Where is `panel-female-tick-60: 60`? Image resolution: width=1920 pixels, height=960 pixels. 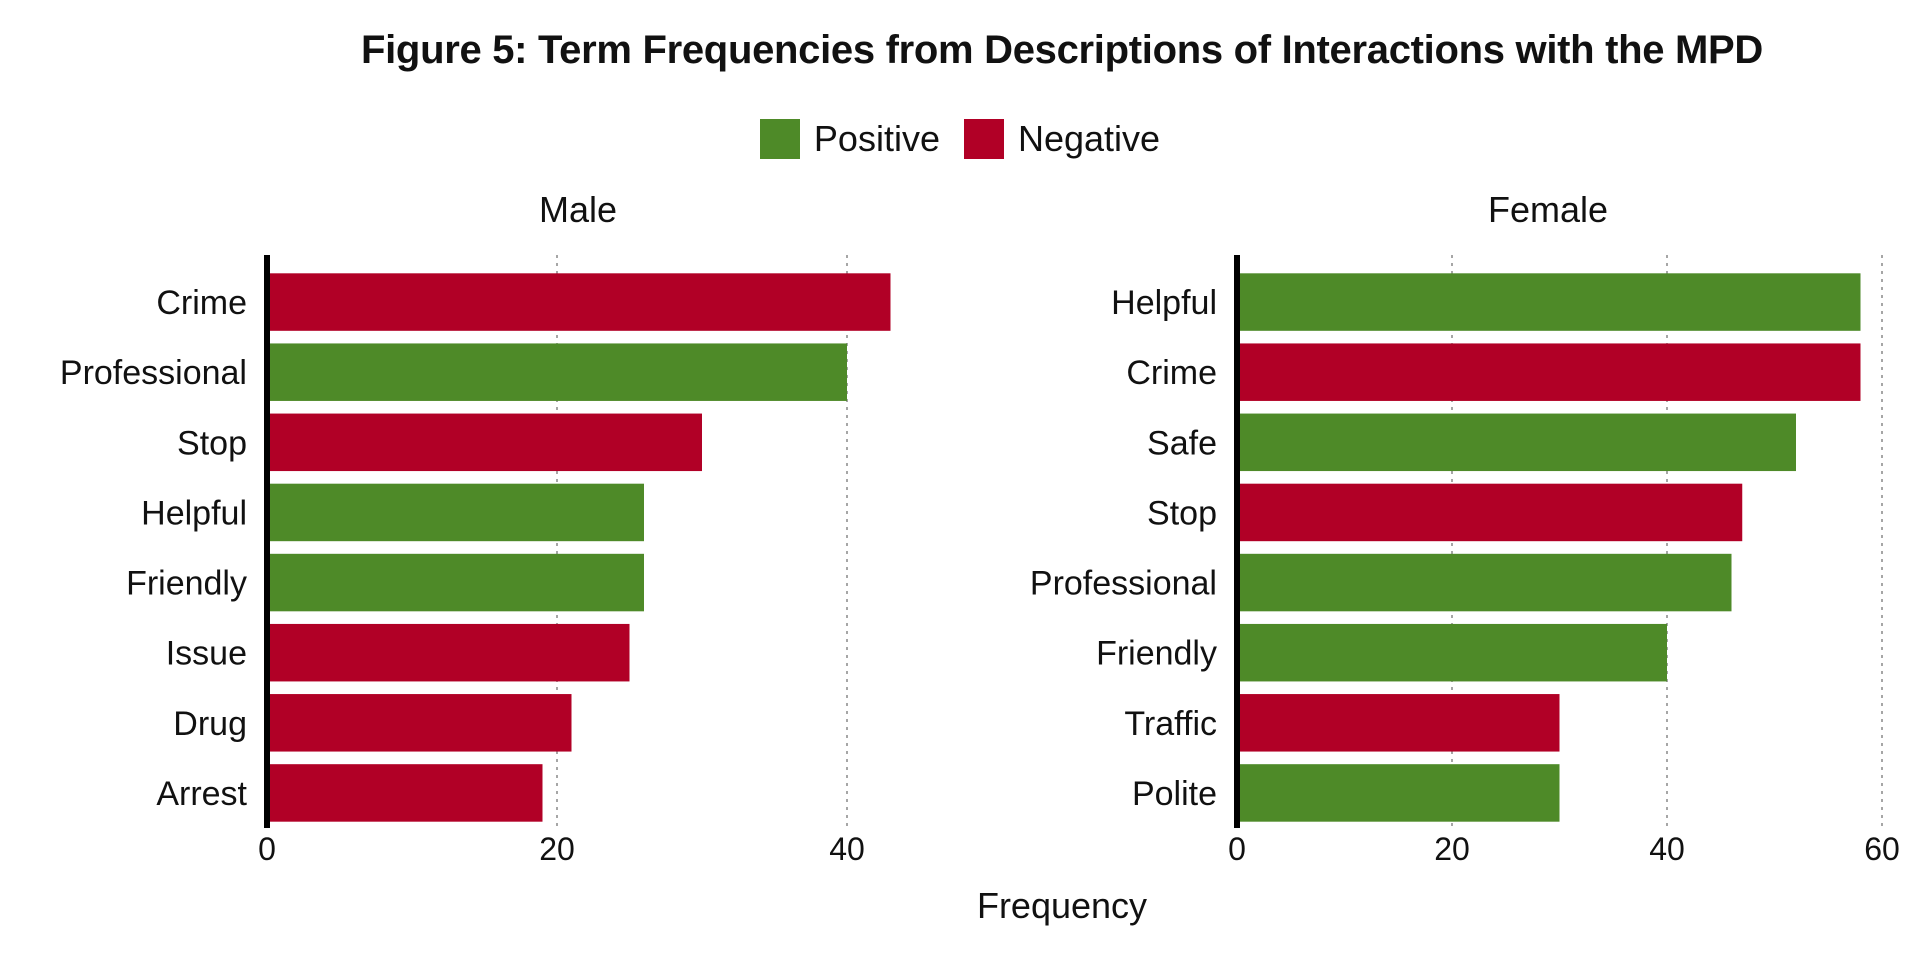 panel-female-tick-60: 60 is located at coordinates (1882, 849).